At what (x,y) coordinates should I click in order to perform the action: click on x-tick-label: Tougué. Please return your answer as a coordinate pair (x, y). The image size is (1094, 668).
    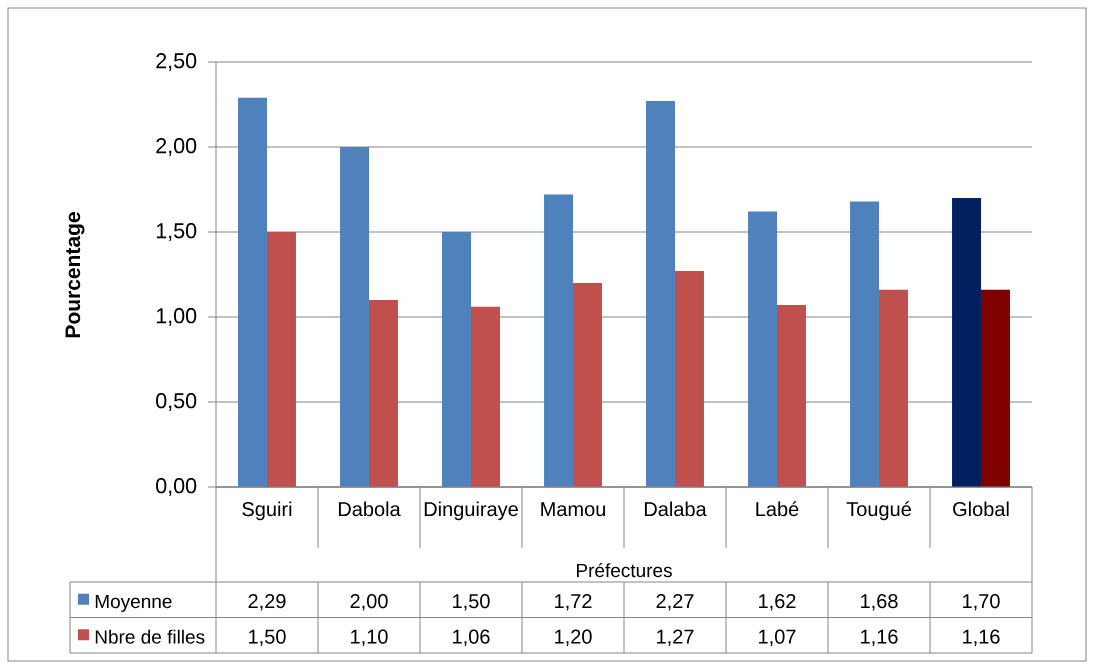
    Looking at the image, I should click on (878, 511).